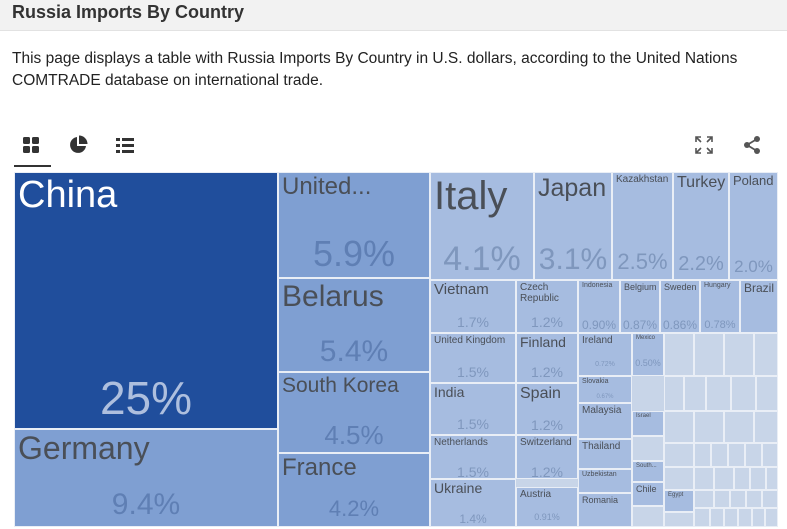 The image size is (787, 529). What do you see at coordinates (759, 306) in the screenshot?
I see `treemap-tile-brazil: Brazil` at bounding box center [759, 306].